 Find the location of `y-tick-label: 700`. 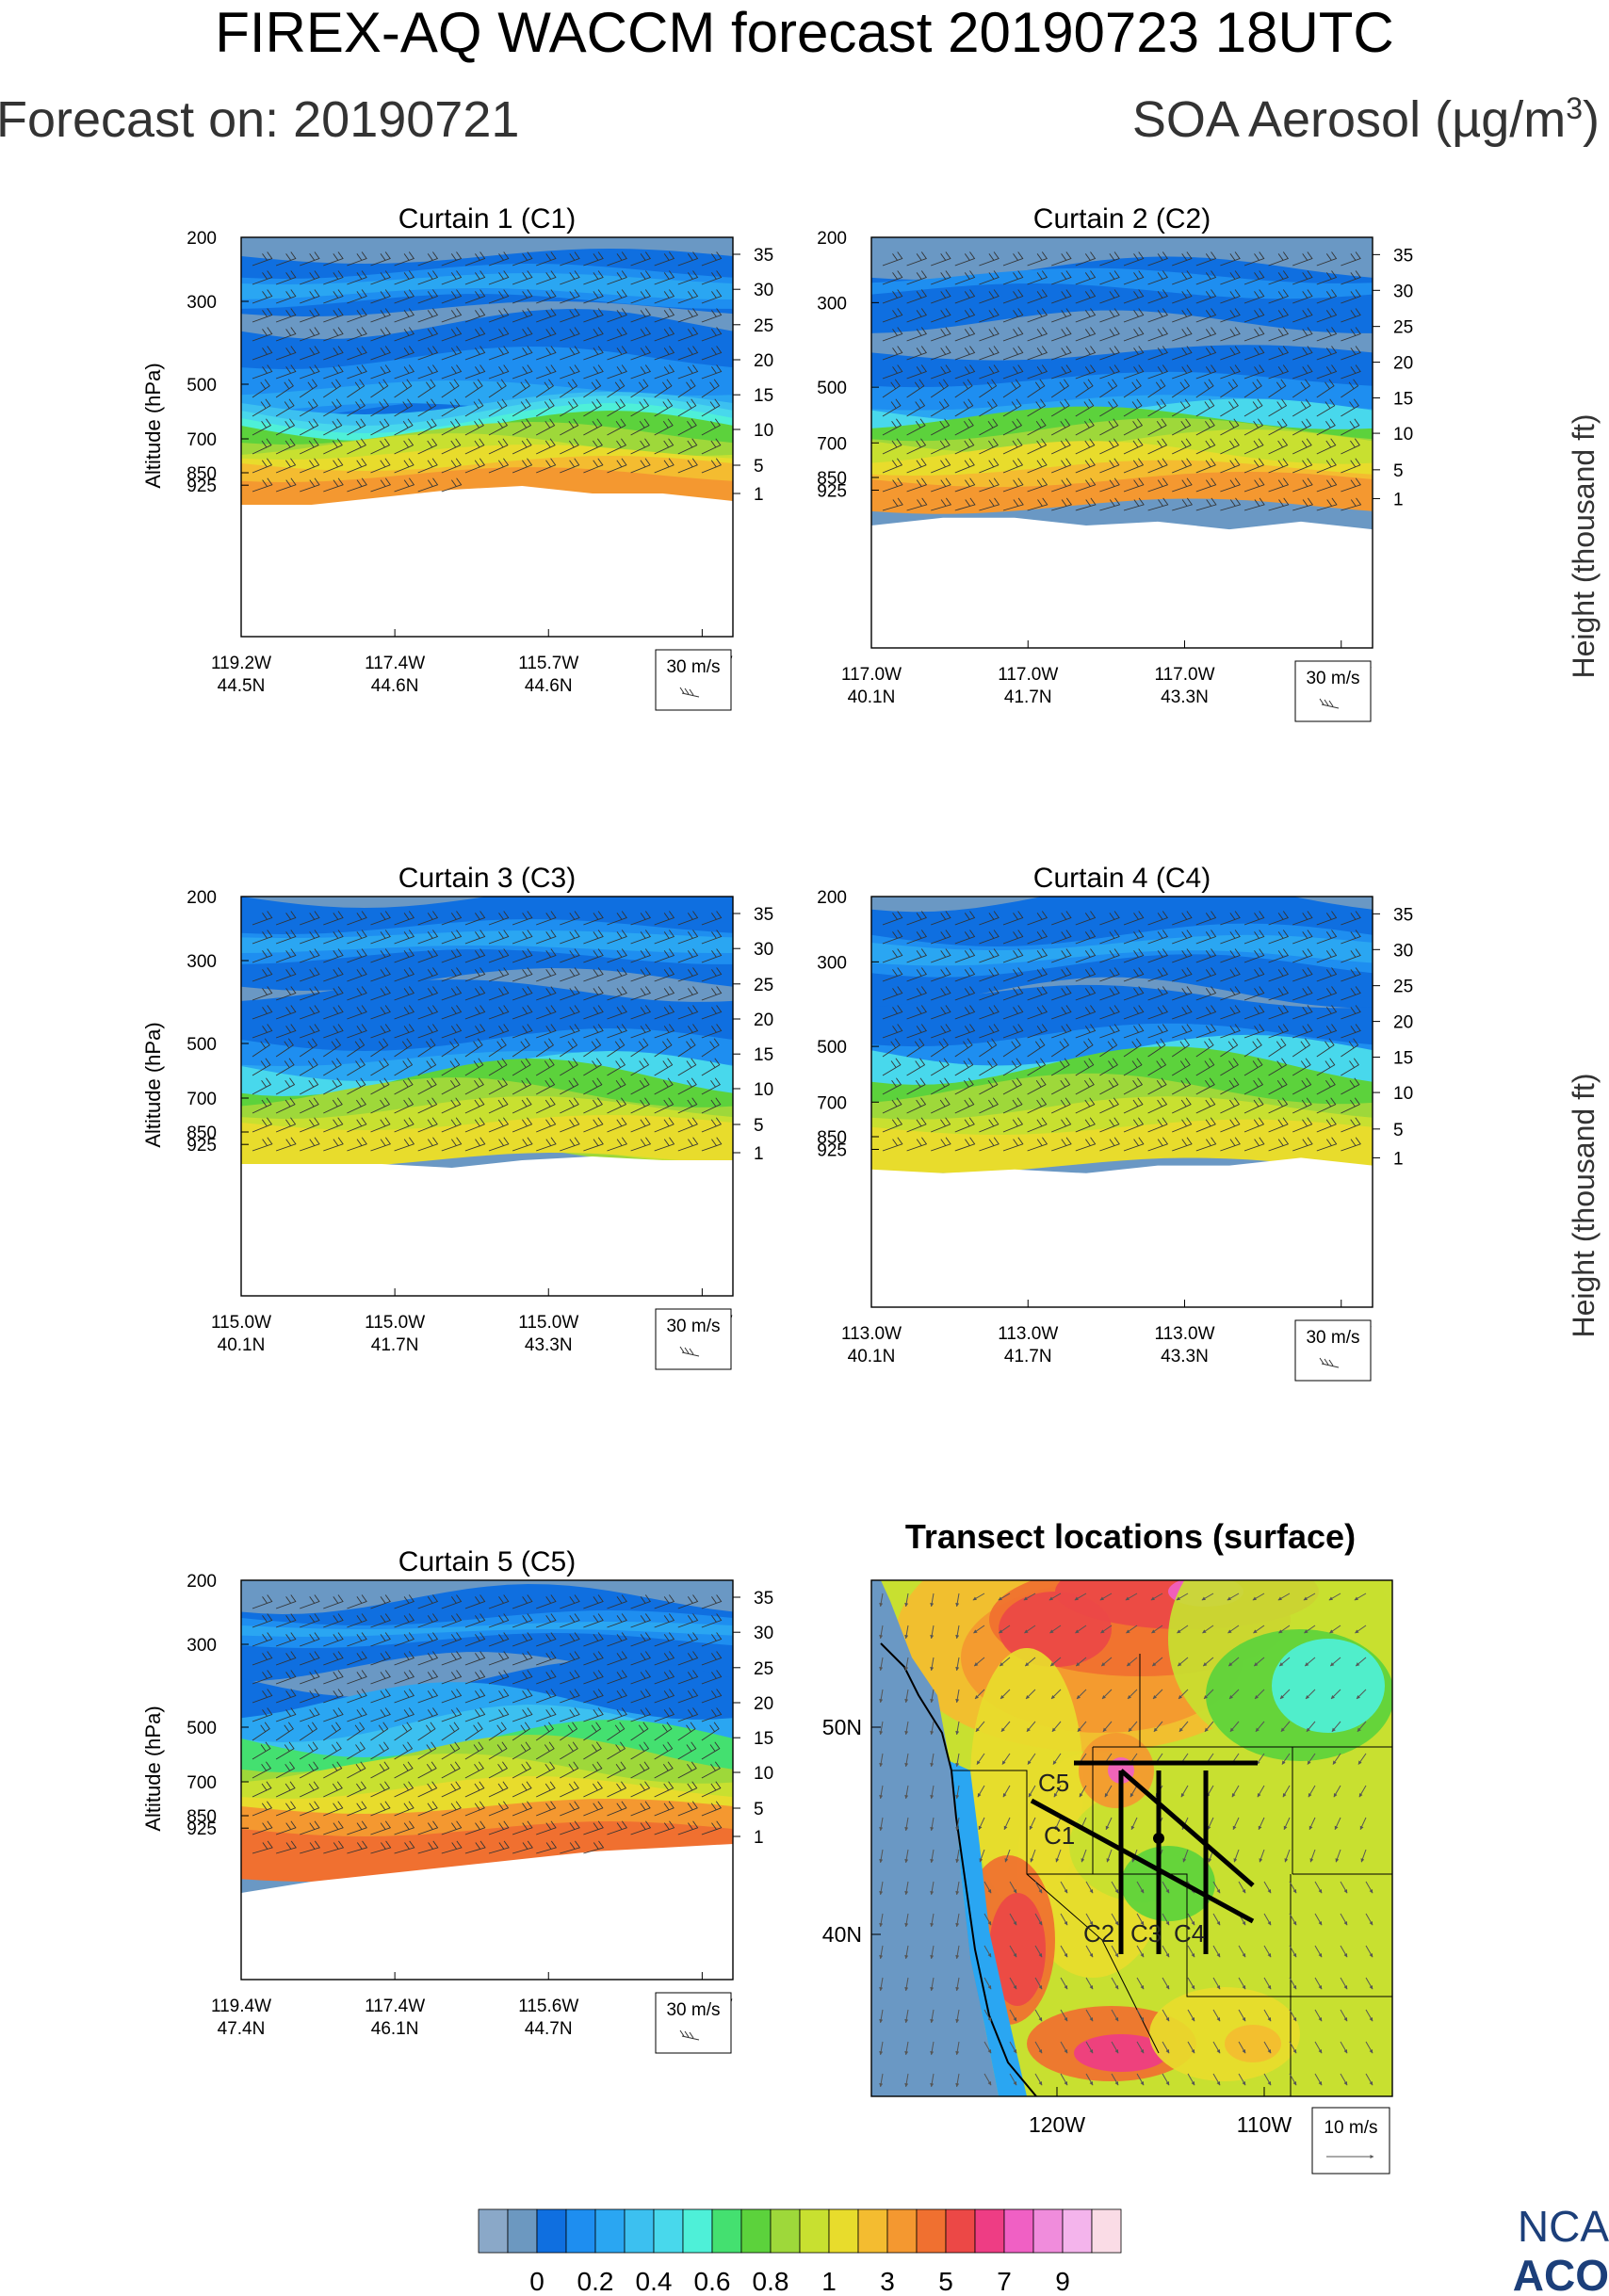

y-tick-label: 700 is located at coordinates (202, 440).